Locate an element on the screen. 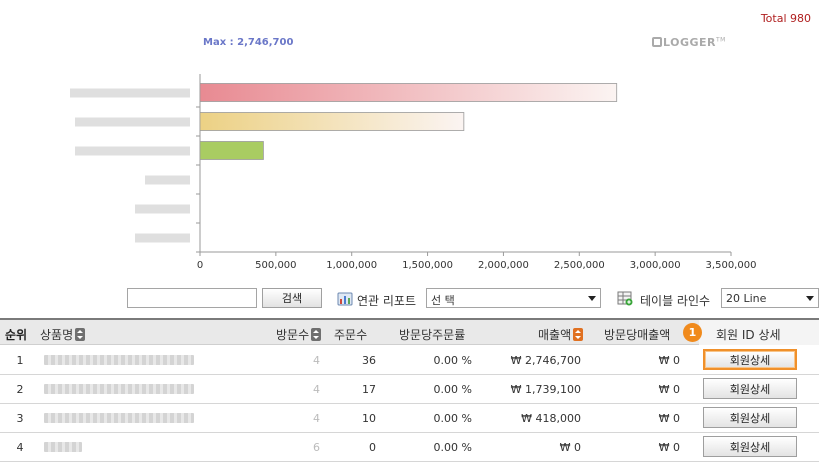 This screenshot has width=825, height=463. col-order-rate: 방문당주문률 is located at coordinates (432, 335).